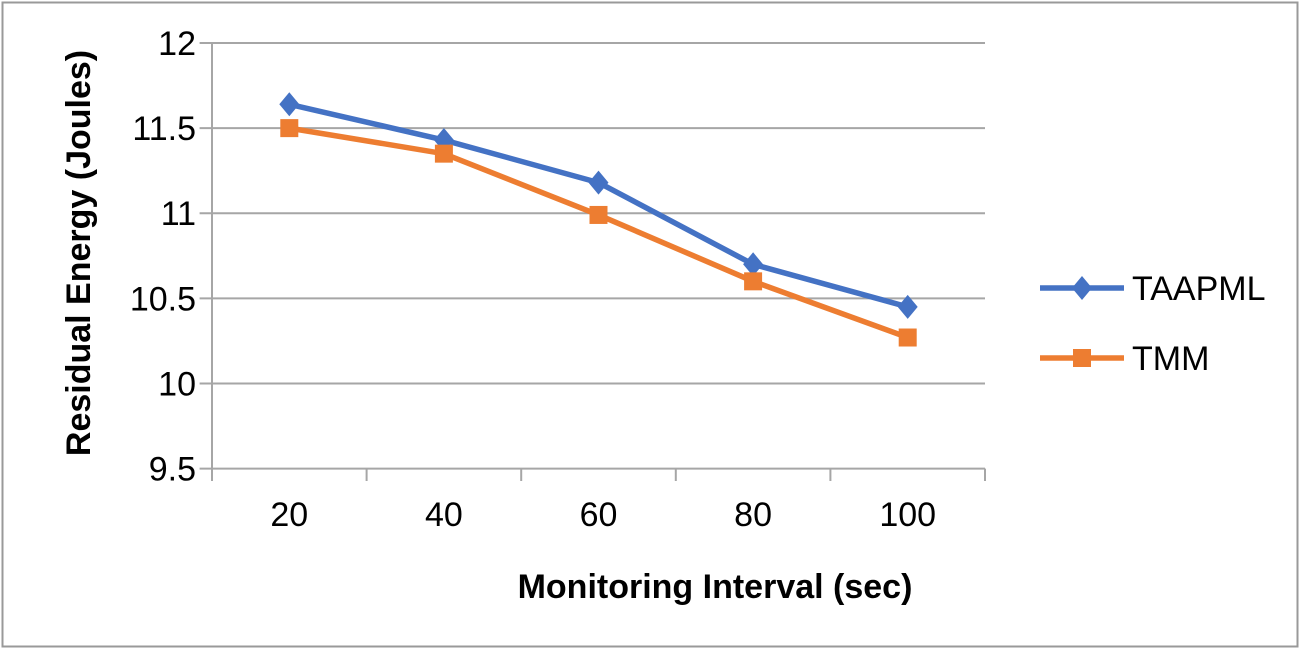 Image resolution: width=1300 pixels, height=649 pixels. I want to click on x-tick-label: 100, so click(907, 515).